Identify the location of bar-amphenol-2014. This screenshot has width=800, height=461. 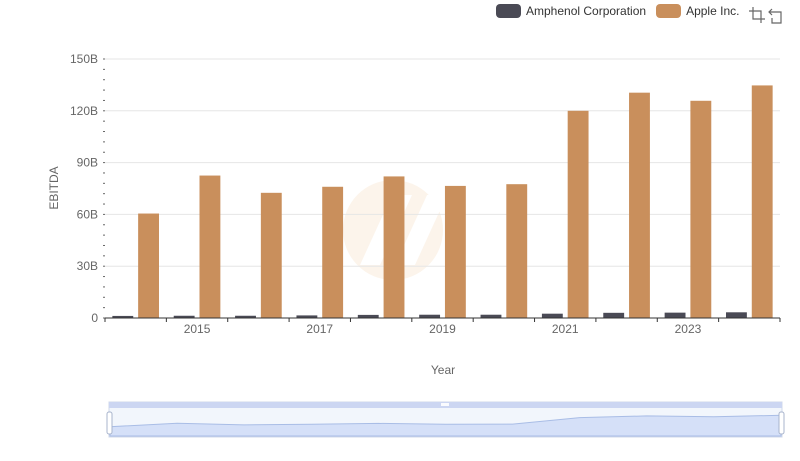
(123, 316).